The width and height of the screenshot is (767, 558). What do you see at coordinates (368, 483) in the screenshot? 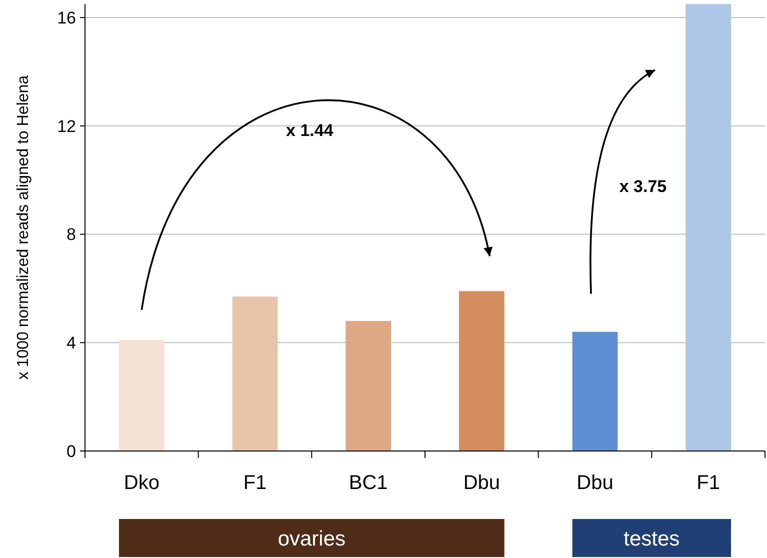
I see `x-tick-label: BC1` at bounding box center [368, 483].